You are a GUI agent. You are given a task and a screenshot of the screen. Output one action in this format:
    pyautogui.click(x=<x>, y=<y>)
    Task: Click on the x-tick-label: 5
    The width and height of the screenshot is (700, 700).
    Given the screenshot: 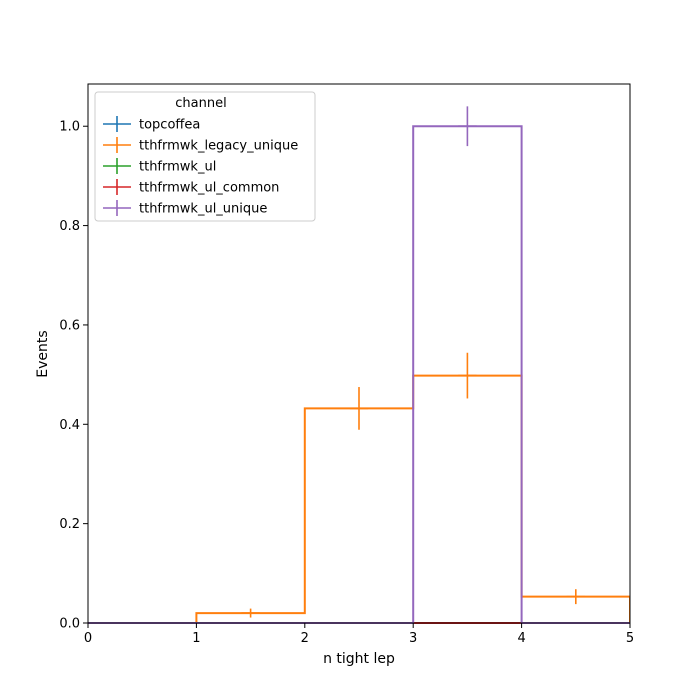 What is the action you would take?
    pyautogui.click(x=630, y=638)
    